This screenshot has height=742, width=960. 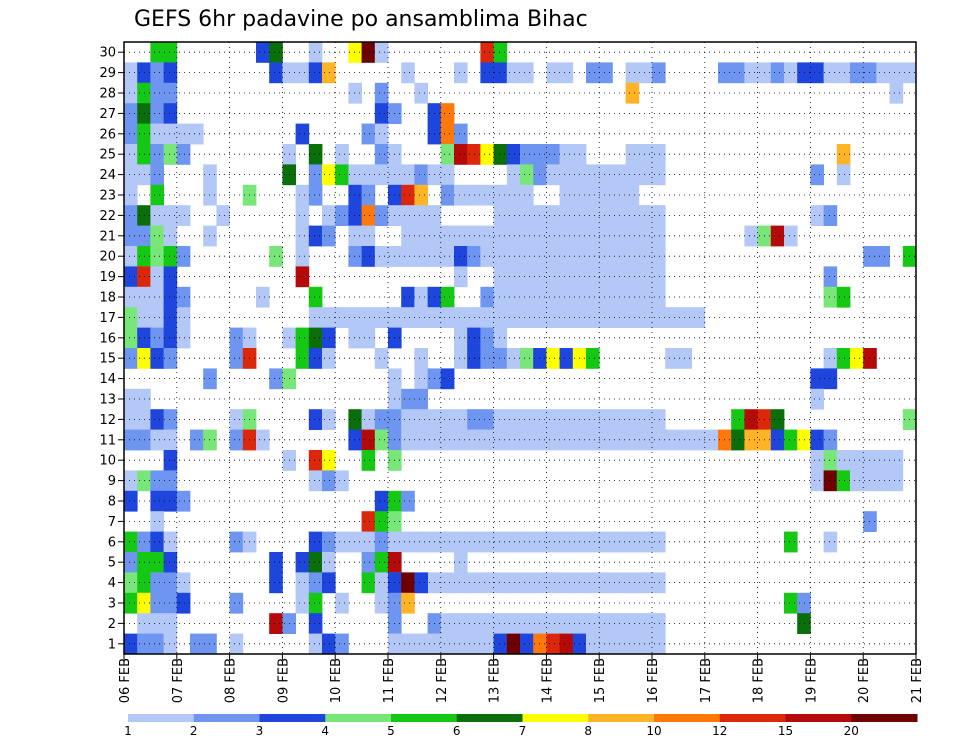 I want to click on x-tick-label: 19 FEB, so click(x=811, y=680).